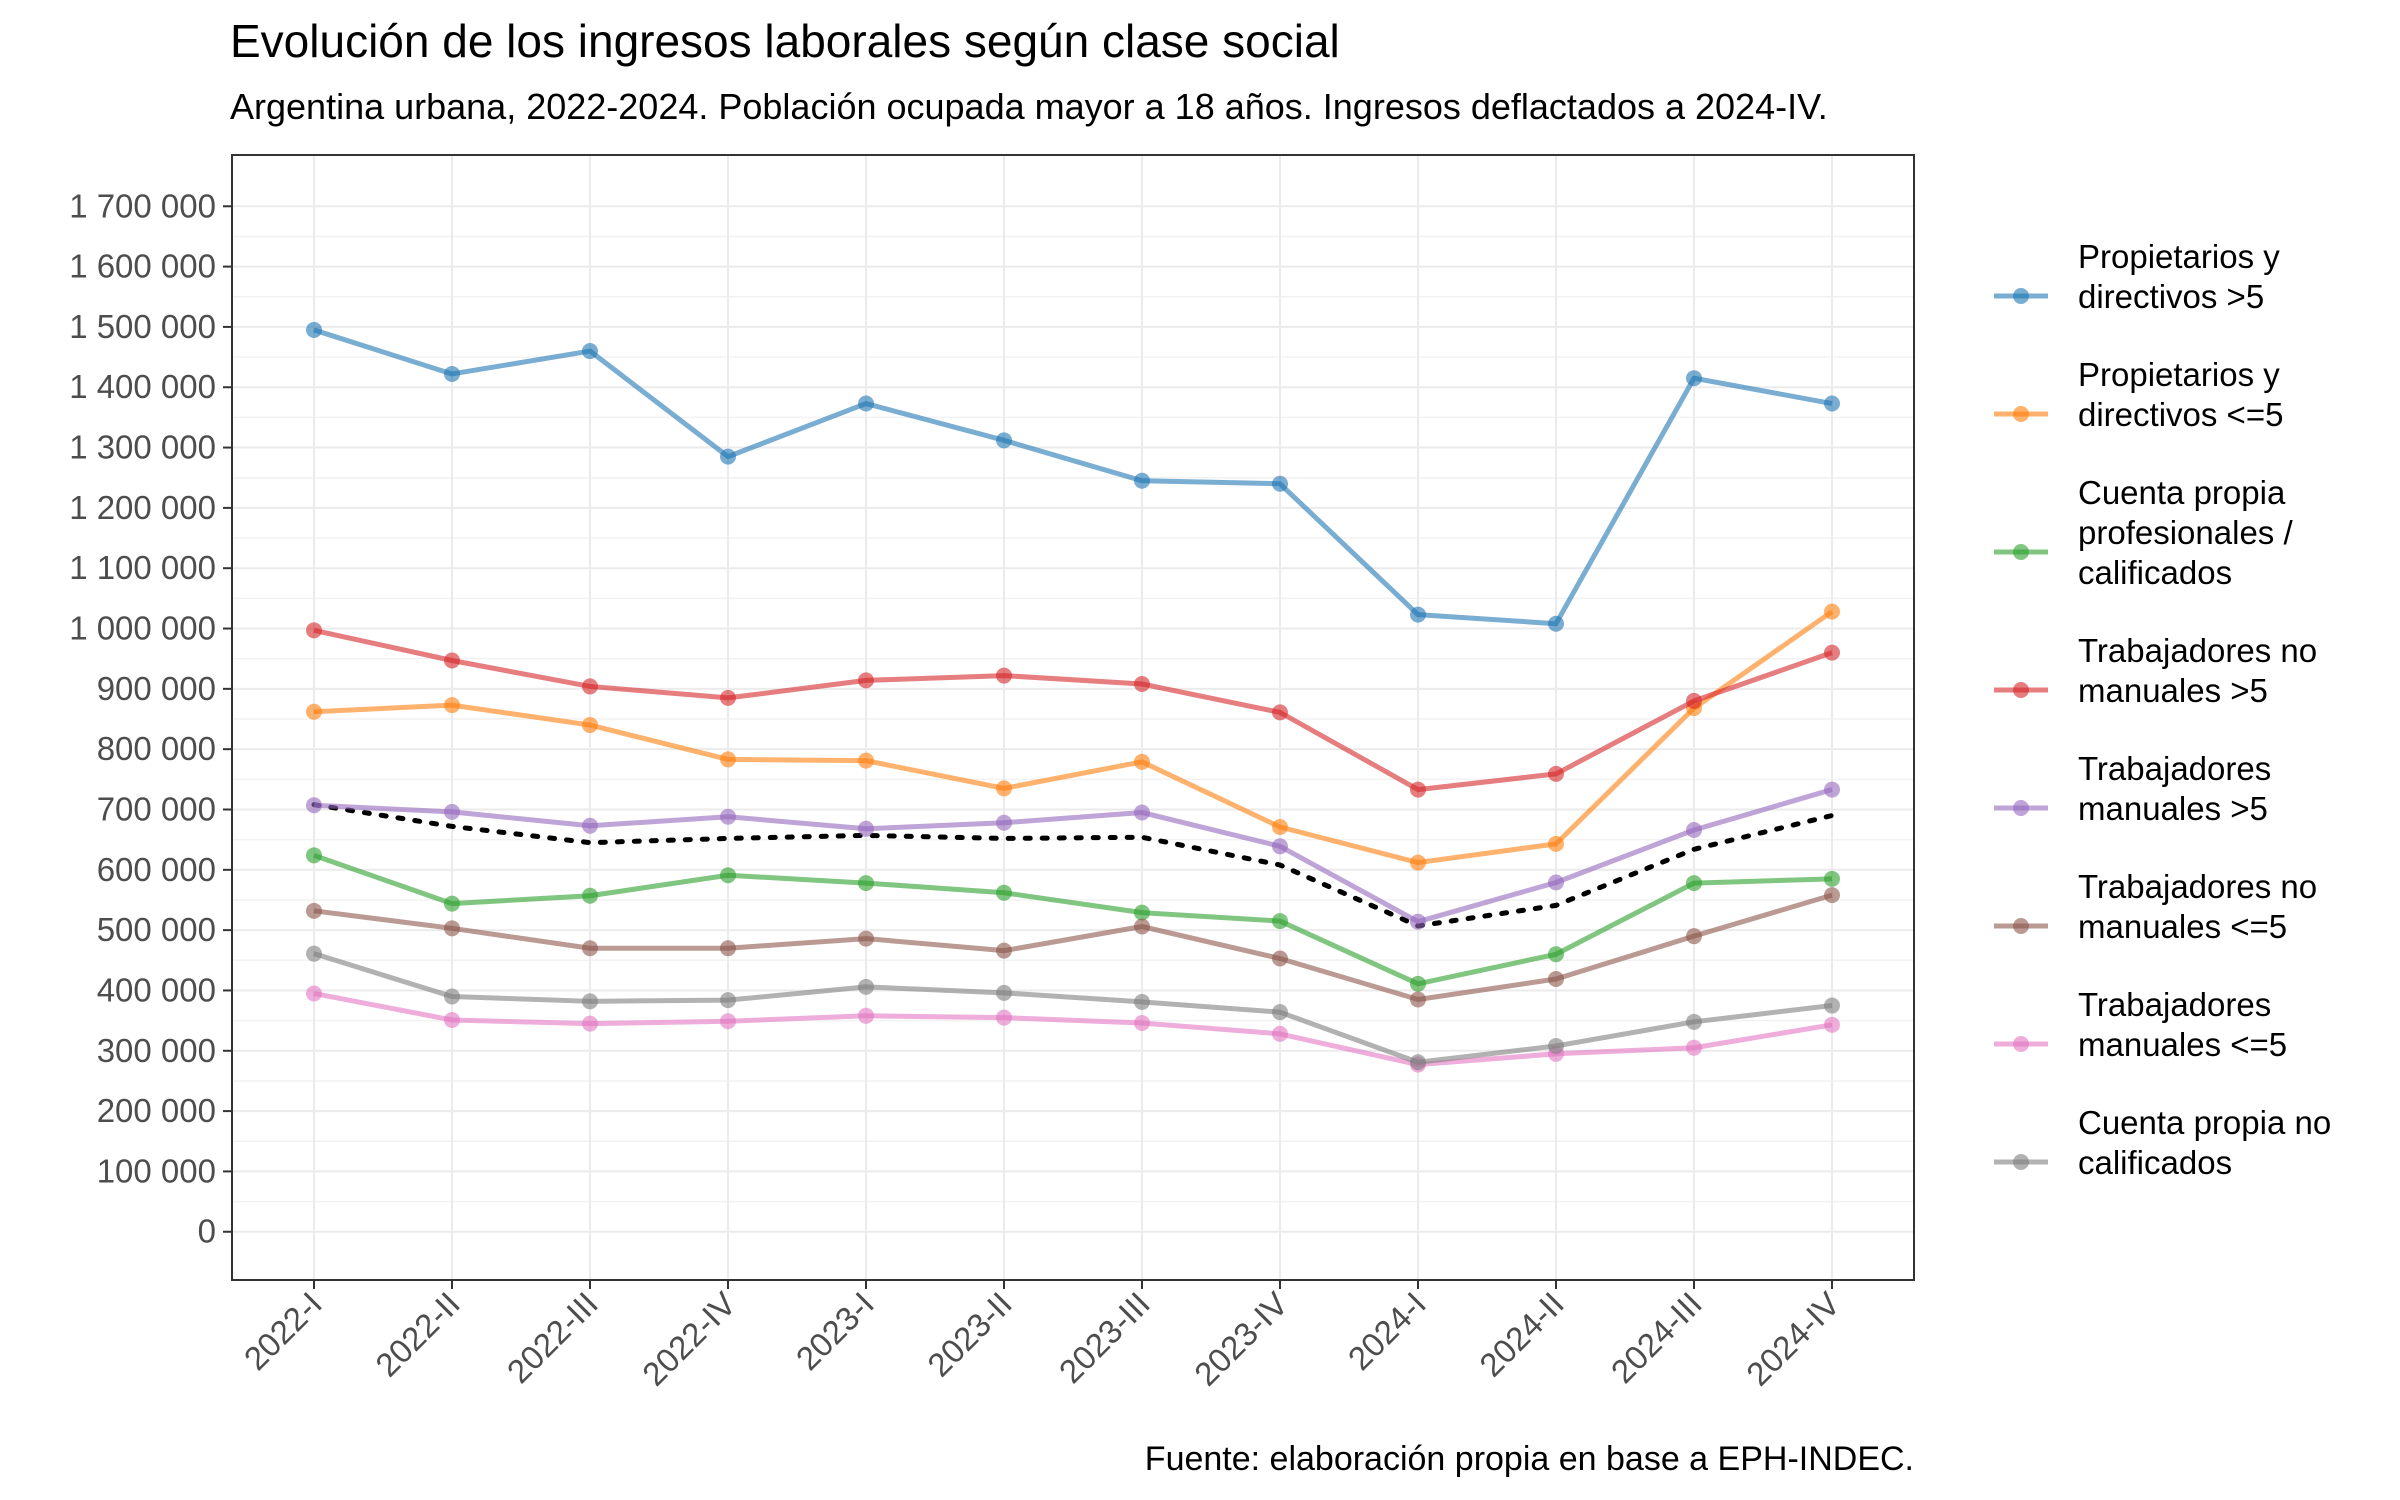  What do you see at coordinates (142, 326) in the screenshot?
I see `y-tick-label: 1 500 000` at bounding box center [142, 326].